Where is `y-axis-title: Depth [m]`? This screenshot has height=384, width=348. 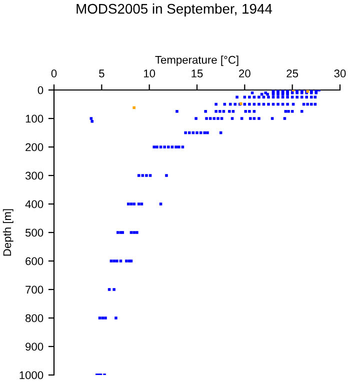
y-axis-title: Depth [m] is located at coordinates (8, 232).